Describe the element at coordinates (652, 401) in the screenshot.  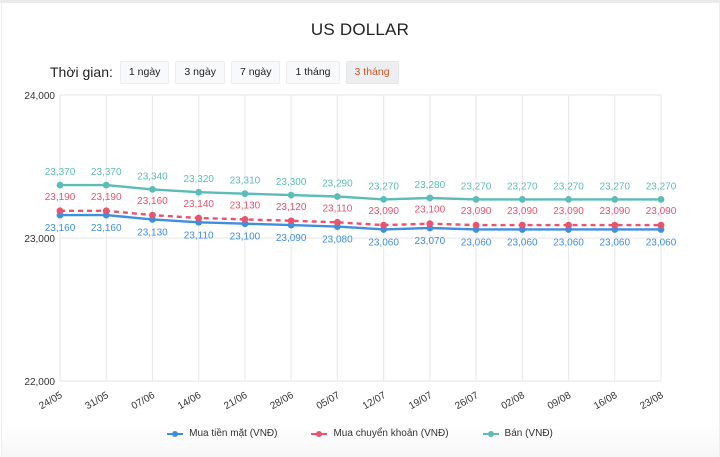
I see `x-tick-label: 23/08` at that location.